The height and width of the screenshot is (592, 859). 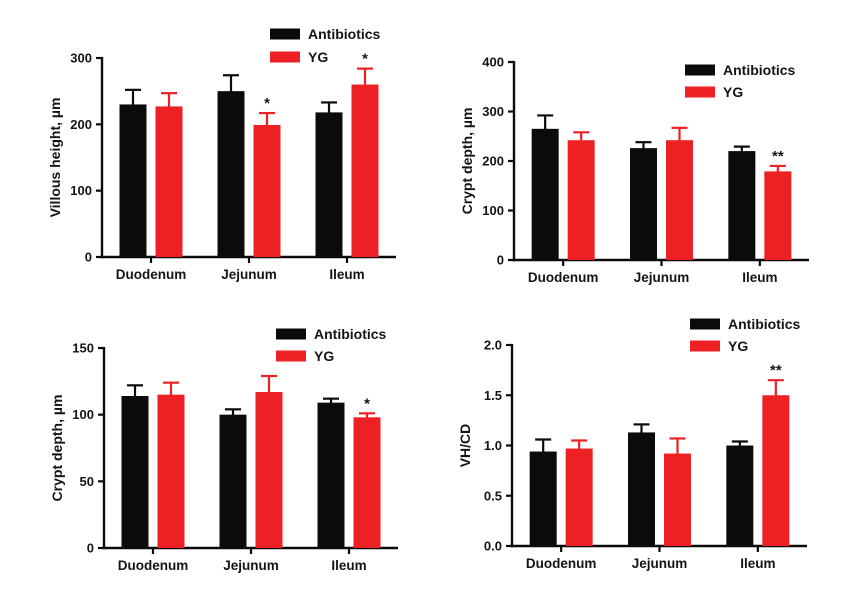 I want to click on y-axis-label: VH/CD, so click(x=465, y=446).